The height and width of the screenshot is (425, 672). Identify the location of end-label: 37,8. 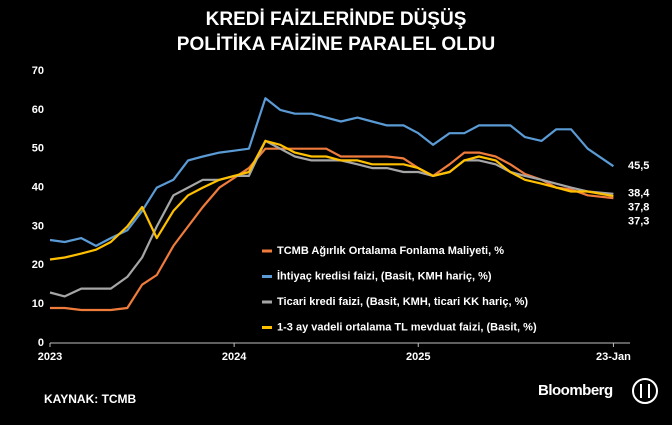
(638, 208).